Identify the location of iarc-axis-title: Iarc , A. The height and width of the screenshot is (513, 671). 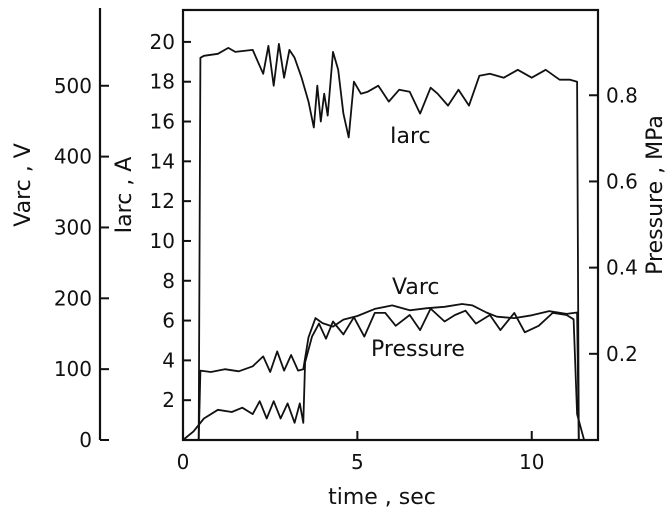
(124, 195).